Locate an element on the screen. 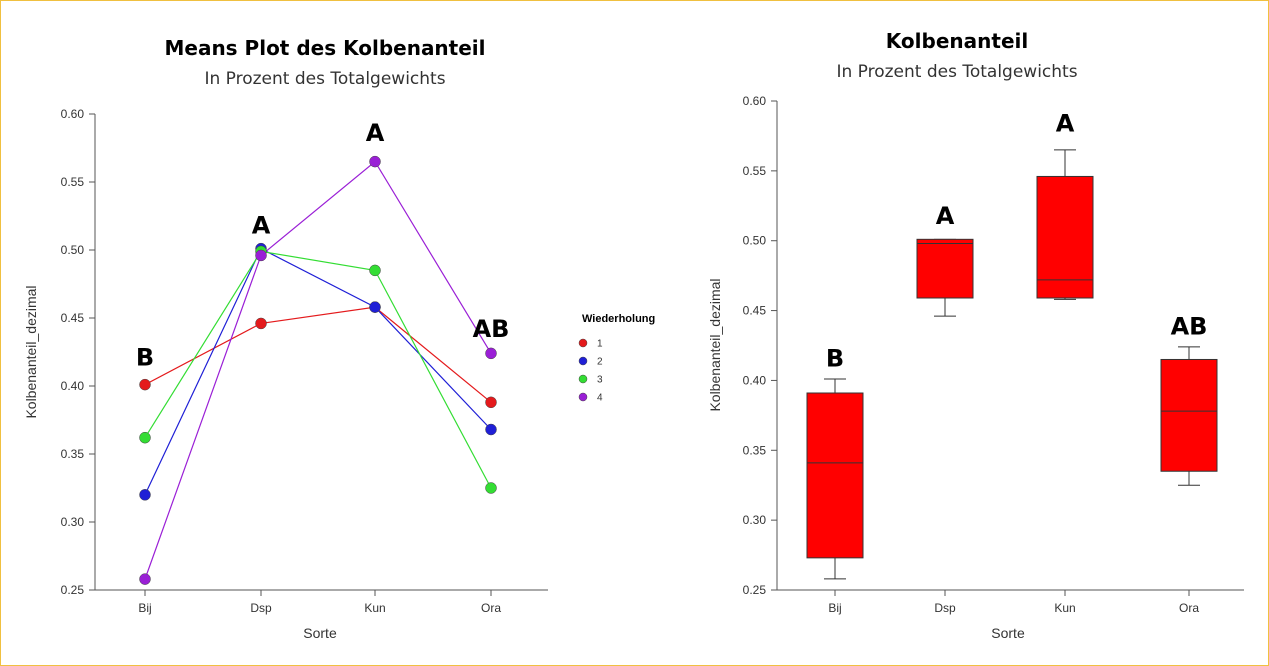 The height and width of the screenshot is (666, 1269). legend-label: 4 is located at coordinates (600, 398).